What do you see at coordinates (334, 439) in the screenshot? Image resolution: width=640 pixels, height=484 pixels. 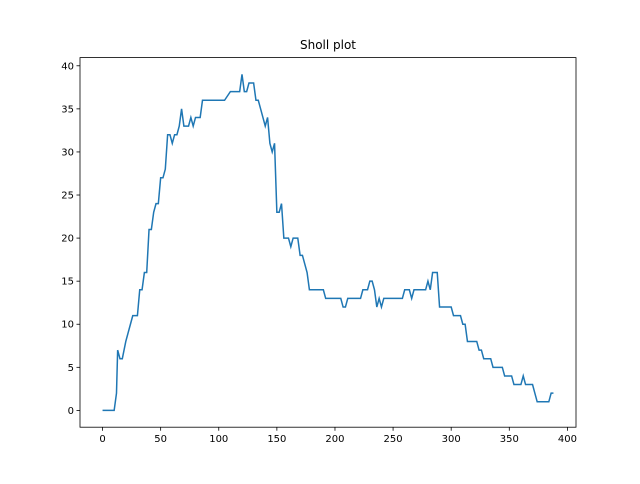 I see `x-tick-label: 200` at bounding box center [334, 439].